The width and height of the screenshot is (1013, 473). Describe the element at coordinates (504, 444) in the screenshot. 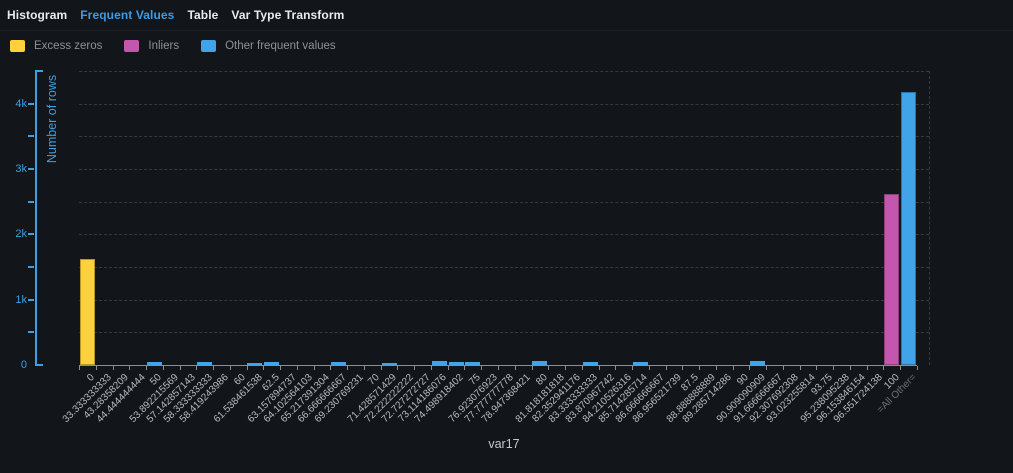

I see `x-axis-title: var17` at that location.